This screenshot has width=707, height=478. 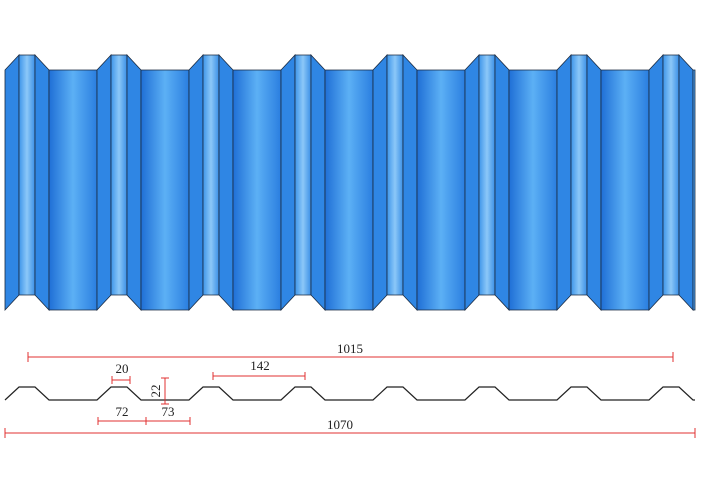 I want to click on dim-label: 22, so click(x=155, y=391).